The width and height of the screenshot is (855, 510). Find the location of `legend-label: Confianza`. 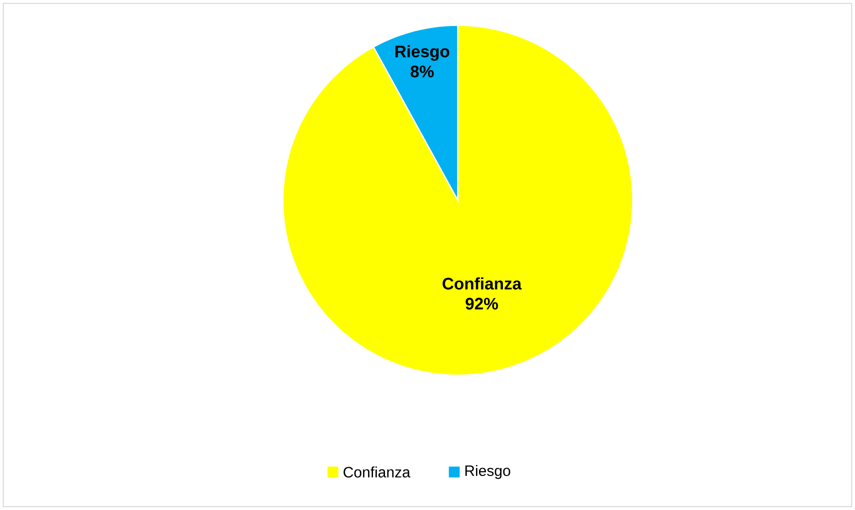

legend-label: Confianza is located at coordinates (377, 472).